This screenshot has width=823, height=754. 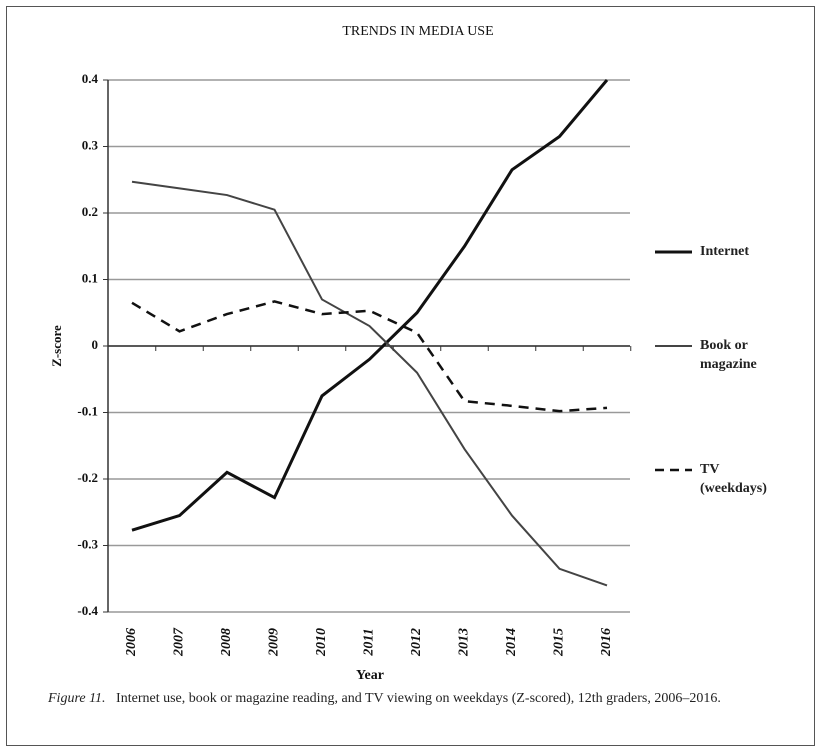 I want to click on series-line, so click(x=369, y=356).